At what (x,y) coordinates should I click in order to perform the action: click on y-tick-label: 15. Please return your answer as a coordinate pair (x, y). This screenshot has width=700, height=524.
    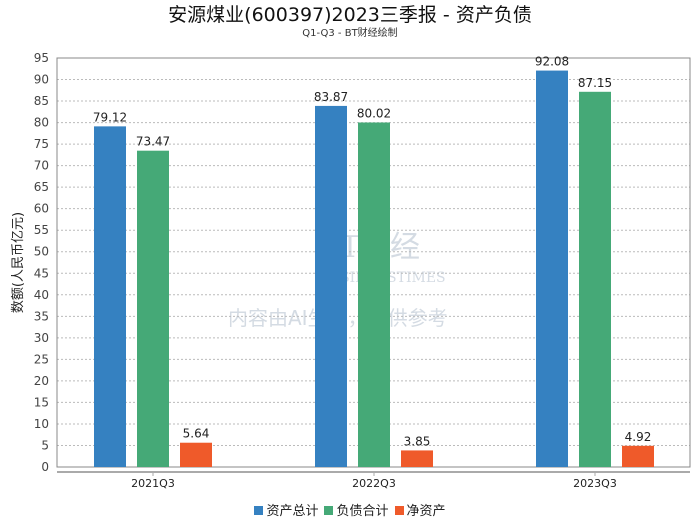
    Looking at the image, I should click on (41, 402).